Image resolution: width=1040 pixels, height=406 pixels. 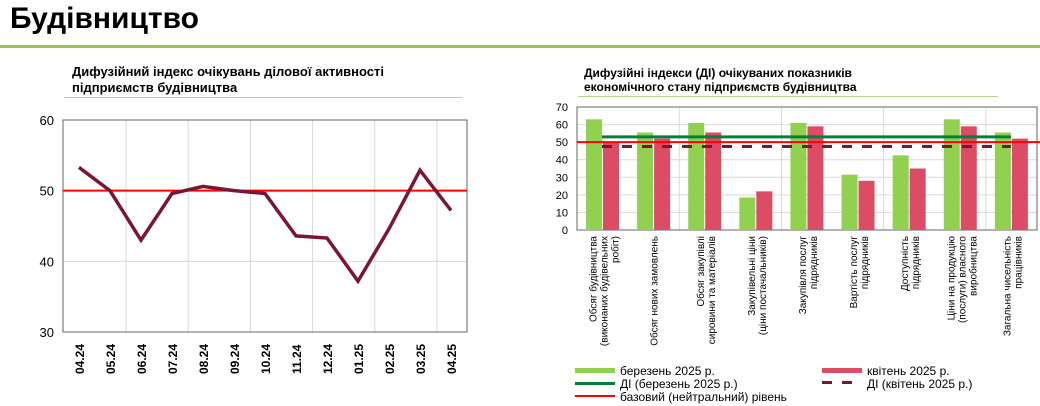 What do you see at coordinates (297, 359) in the screenshot?
I see `x-tick-label: 11.24` at bounding box center [297, 359].